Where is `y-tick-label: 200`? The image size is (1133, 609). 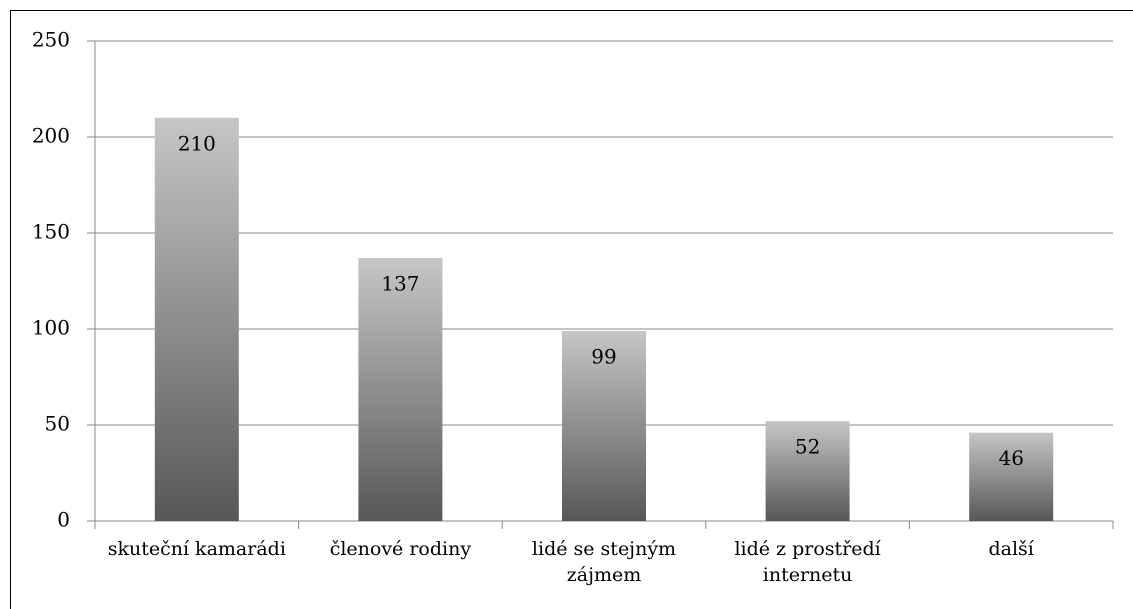 y-tick-label: 200 is located at coordinates (51, 136).